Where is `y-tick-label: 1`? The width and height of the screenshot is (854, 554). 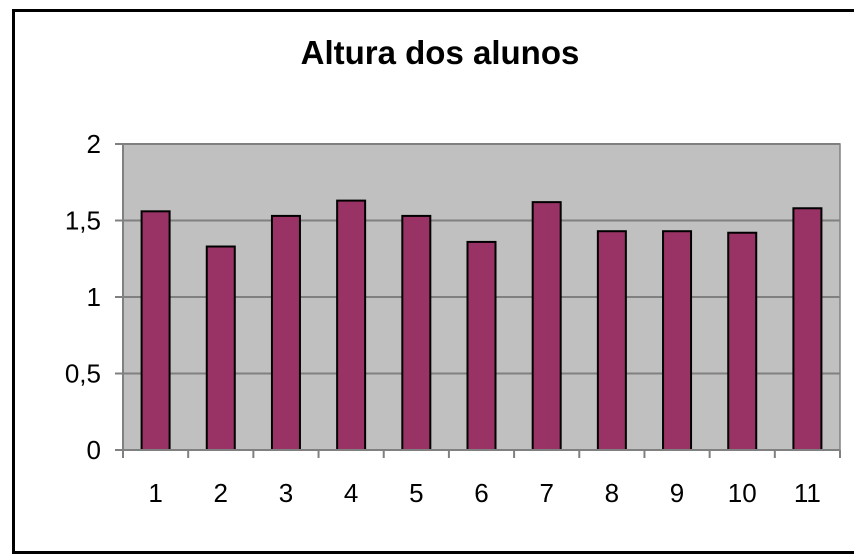 y-tick-label: 1 is located at coordinates (94, 297).